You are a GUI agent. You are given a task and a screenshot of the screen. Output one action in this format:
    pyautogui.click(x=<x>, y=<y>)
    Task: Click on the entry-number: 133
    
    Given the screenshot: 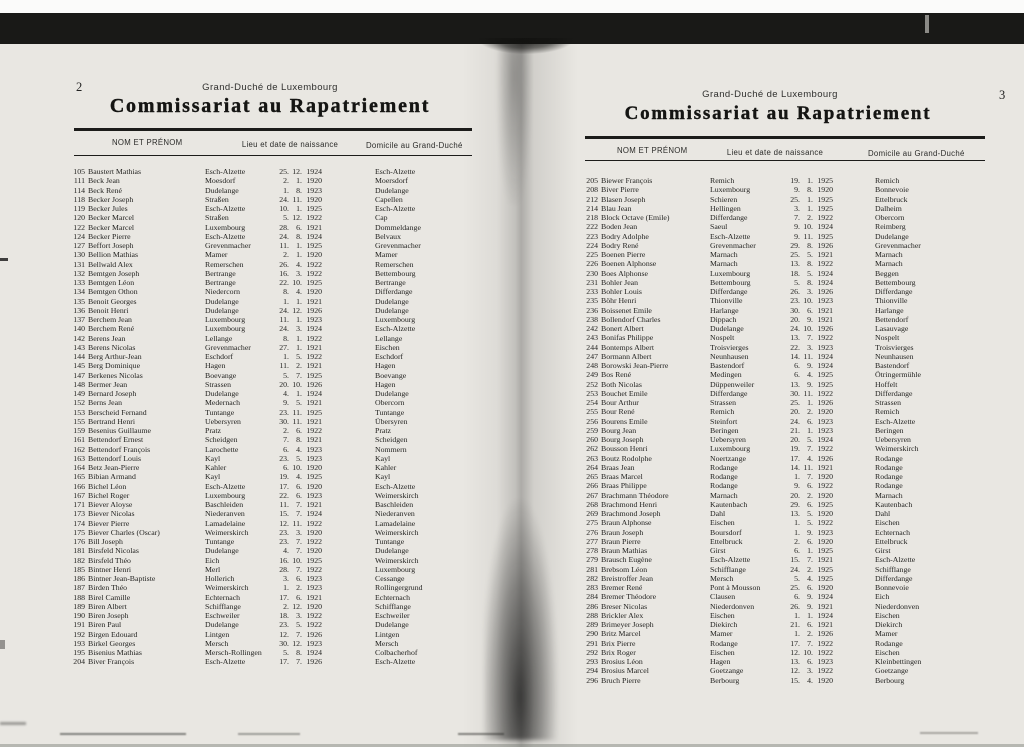 What is the action you would take?
    pyautogui.click(x=79, y=282)
    